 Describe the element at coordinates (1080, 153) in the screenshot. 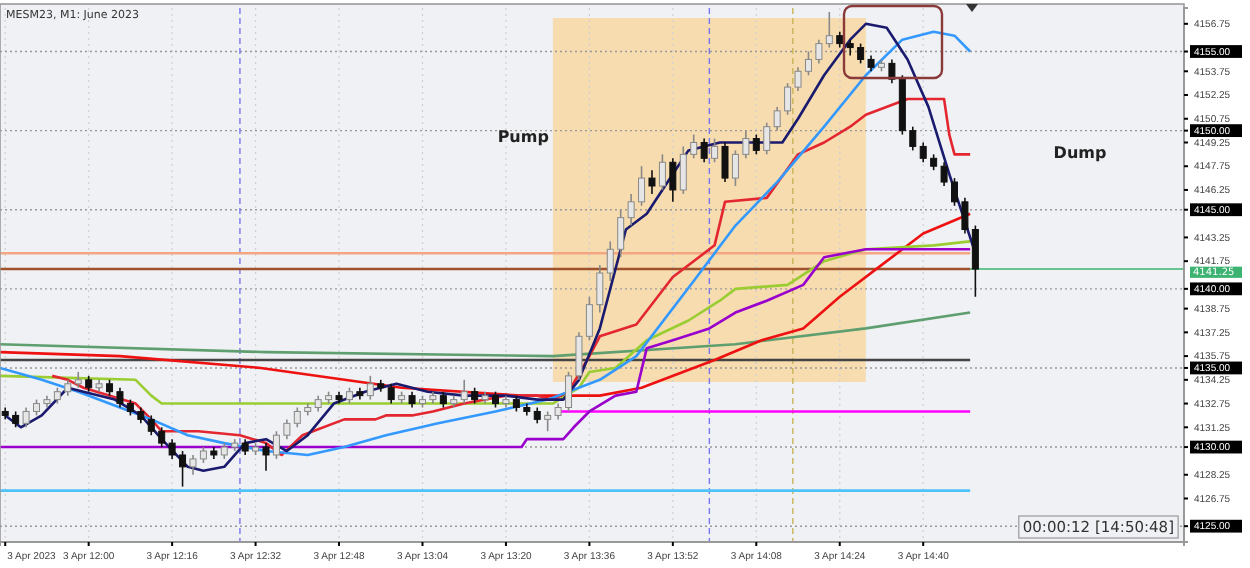

I see `annotation: Dump` at that location.